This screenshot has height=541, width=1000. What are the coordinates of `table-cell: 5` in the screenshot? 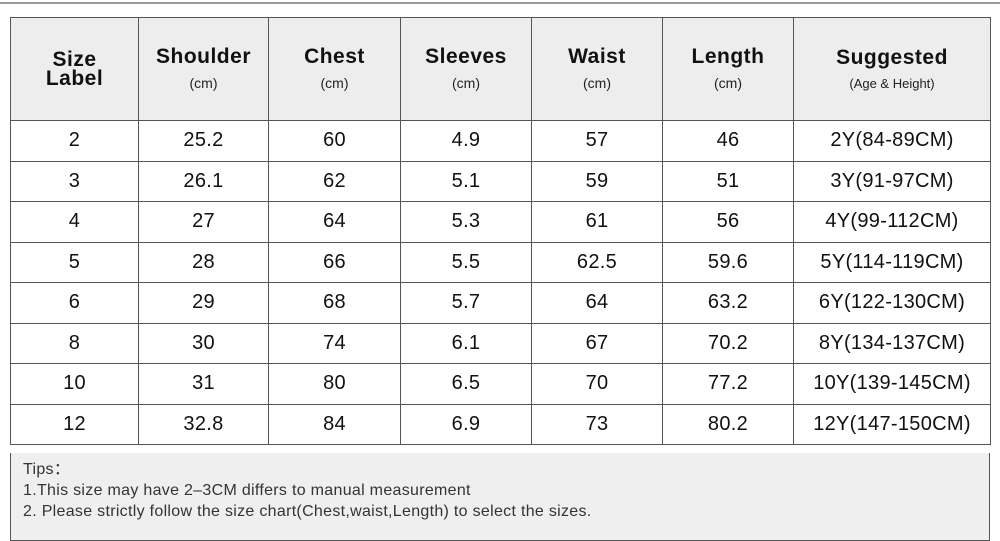 It's located at (74, 262).